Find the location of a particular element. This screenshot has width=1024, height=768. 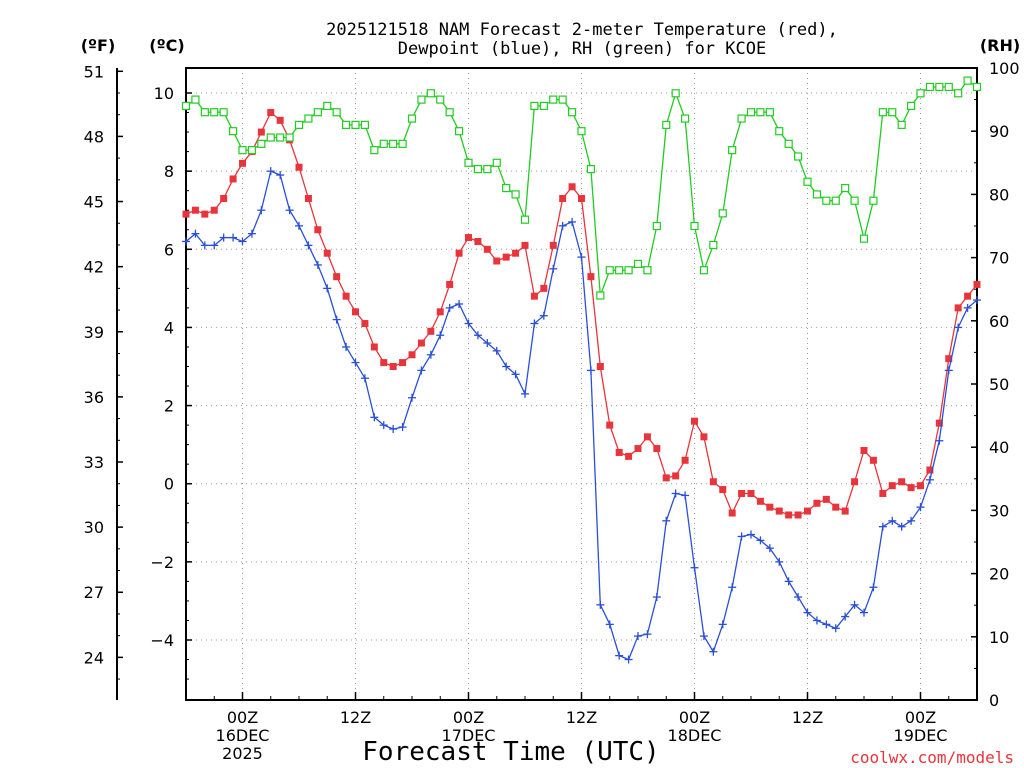

f-tick-label: 24 is located at coordinates (94, 657).